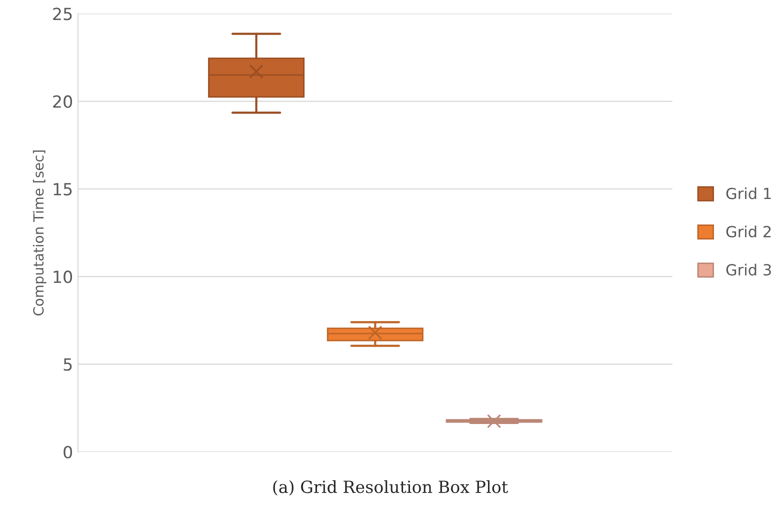 The width and height of the screenshot is (780, 506). Describe the element at coordinates (62, 14) in the screenshot. I see `y-tick-label: 25` at that location.